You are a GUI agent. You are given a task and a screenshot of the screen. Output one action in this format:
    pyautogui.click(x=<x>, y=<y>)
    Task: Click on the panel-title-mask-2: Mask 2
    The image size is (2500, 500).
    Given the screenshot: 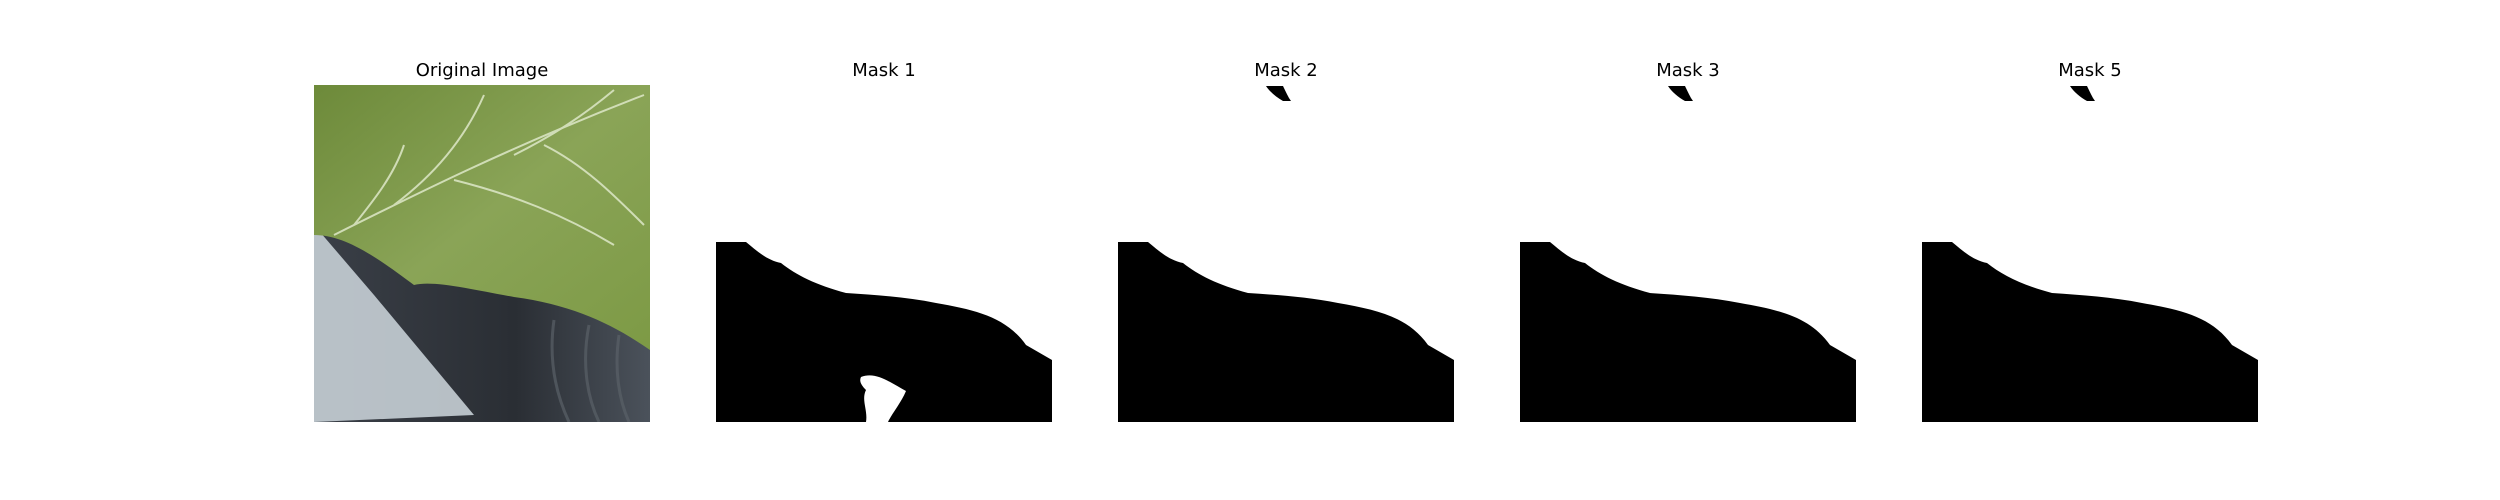 What is the action you would take?
    pyautogui.click(x=1286, y=70)
    